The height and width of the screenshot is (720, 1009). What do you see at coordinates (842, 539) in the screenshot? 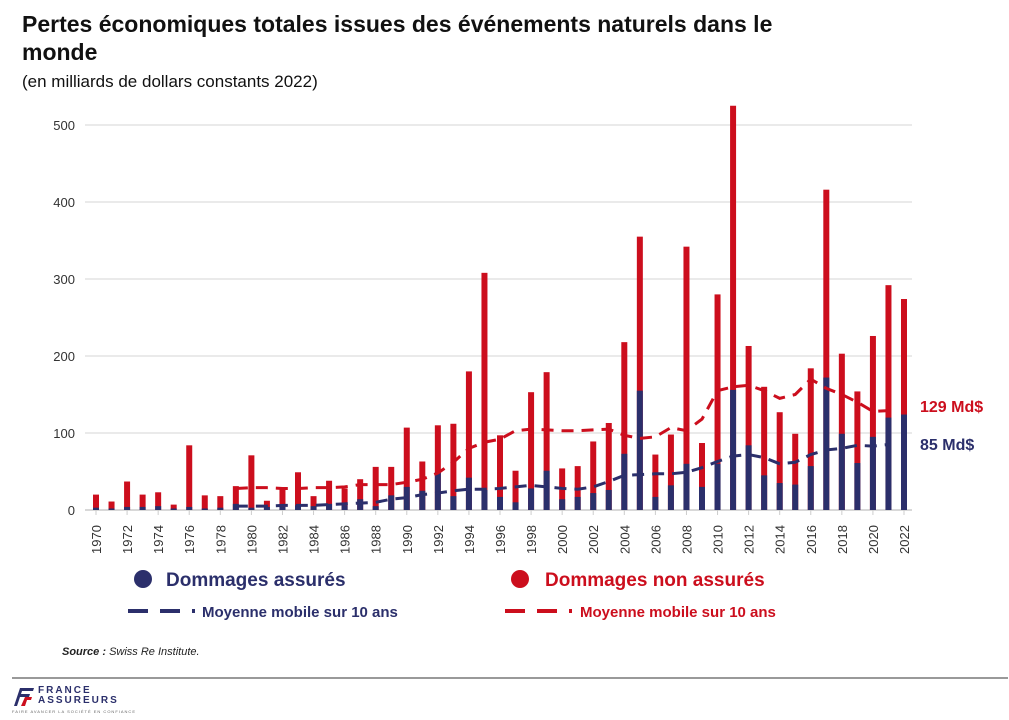
I see `x-tick-label: 2018` at bounding box center [842, 539].